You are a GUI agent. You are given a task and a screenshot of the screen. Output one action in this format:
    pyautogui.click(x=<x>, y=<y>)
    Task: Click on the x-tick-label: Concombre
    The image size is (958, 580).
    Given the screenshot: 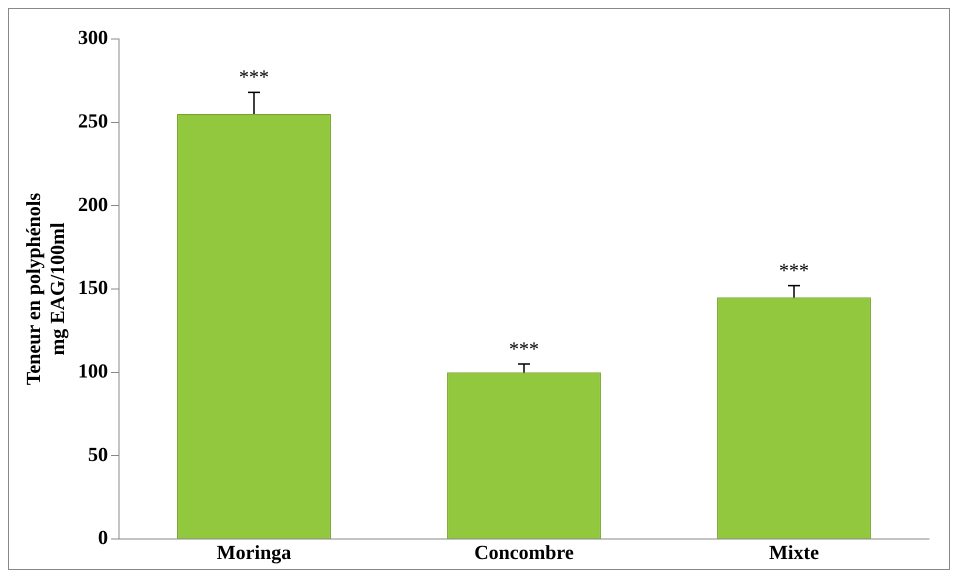 What is the action you would take?
    pyautogui.click(x=524, y=553)
    